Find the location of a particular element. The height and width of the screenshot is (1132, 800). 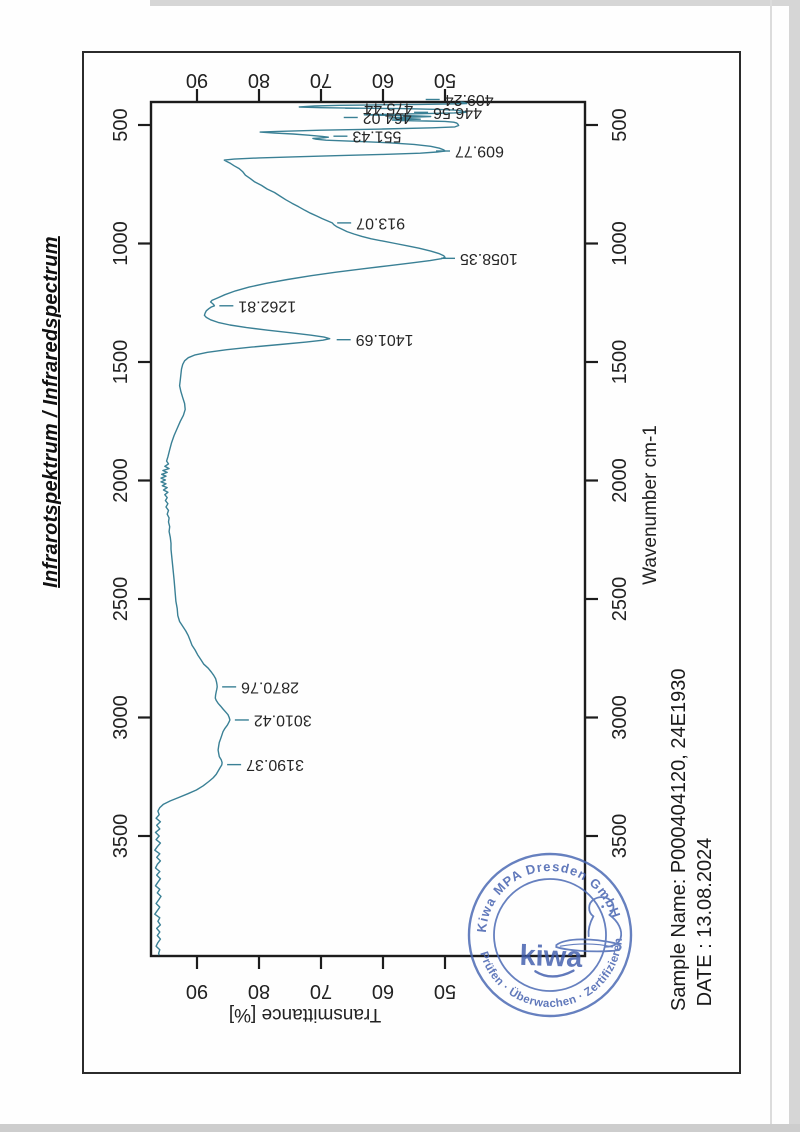

kiwa-beaver-eye is located at coordinates (603, 907).